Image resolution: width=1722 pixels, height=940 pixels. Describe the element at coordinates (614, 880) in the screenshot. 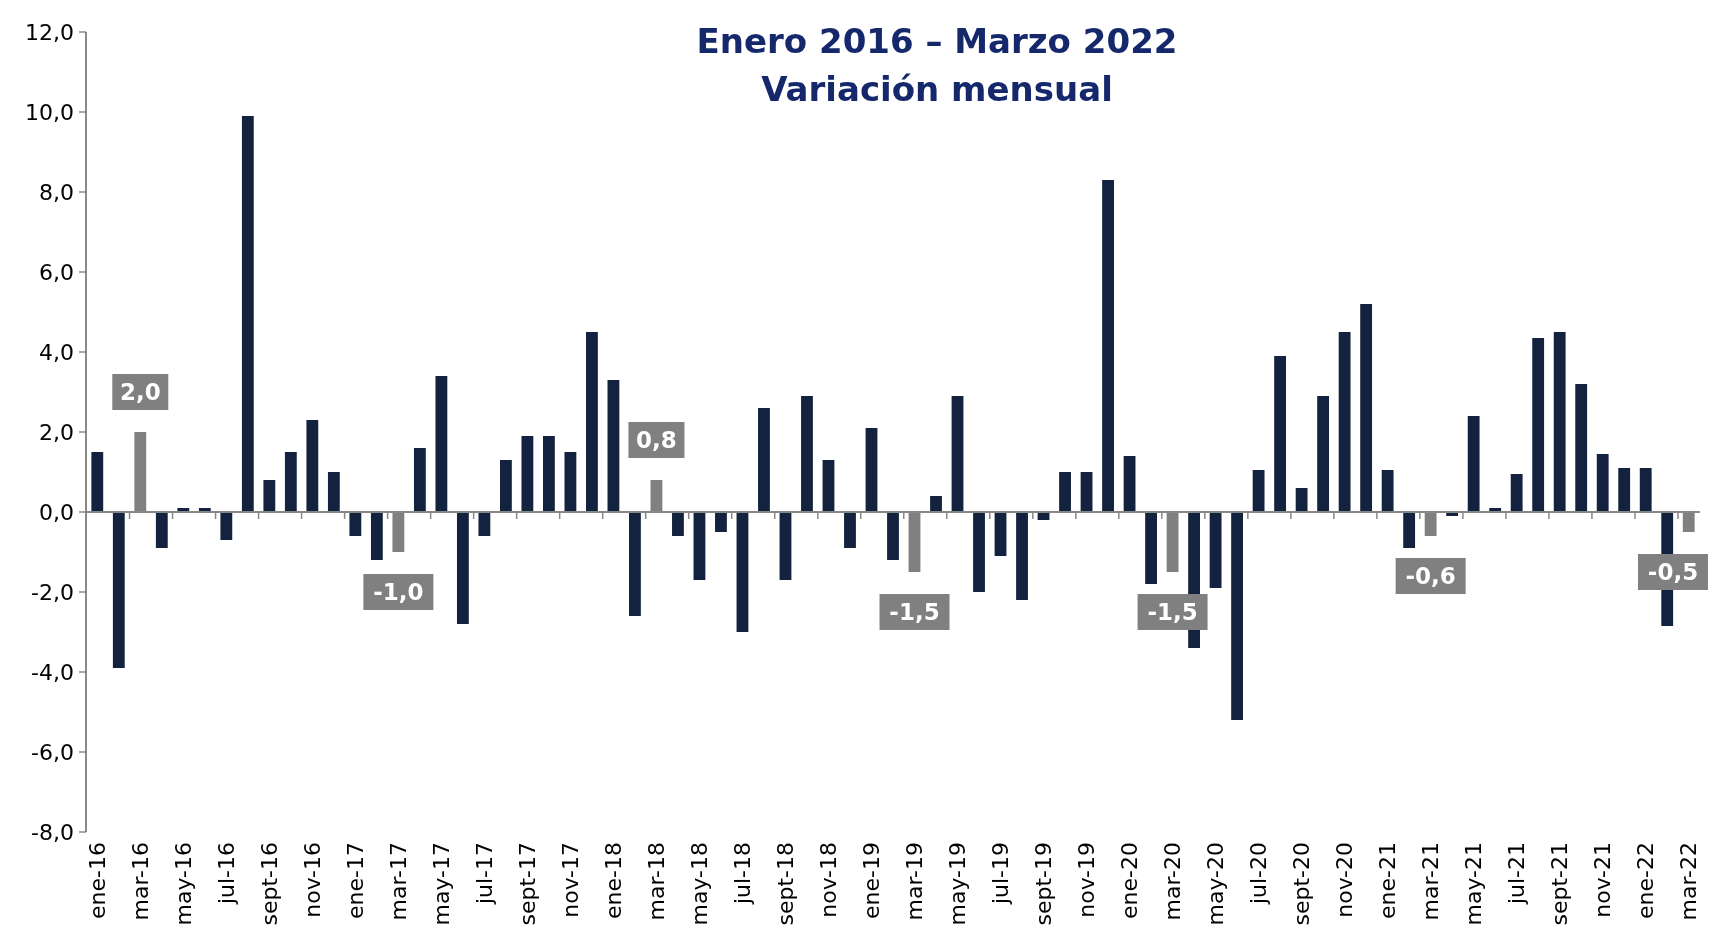

I see `x-tick-label: ene-18` at that location.